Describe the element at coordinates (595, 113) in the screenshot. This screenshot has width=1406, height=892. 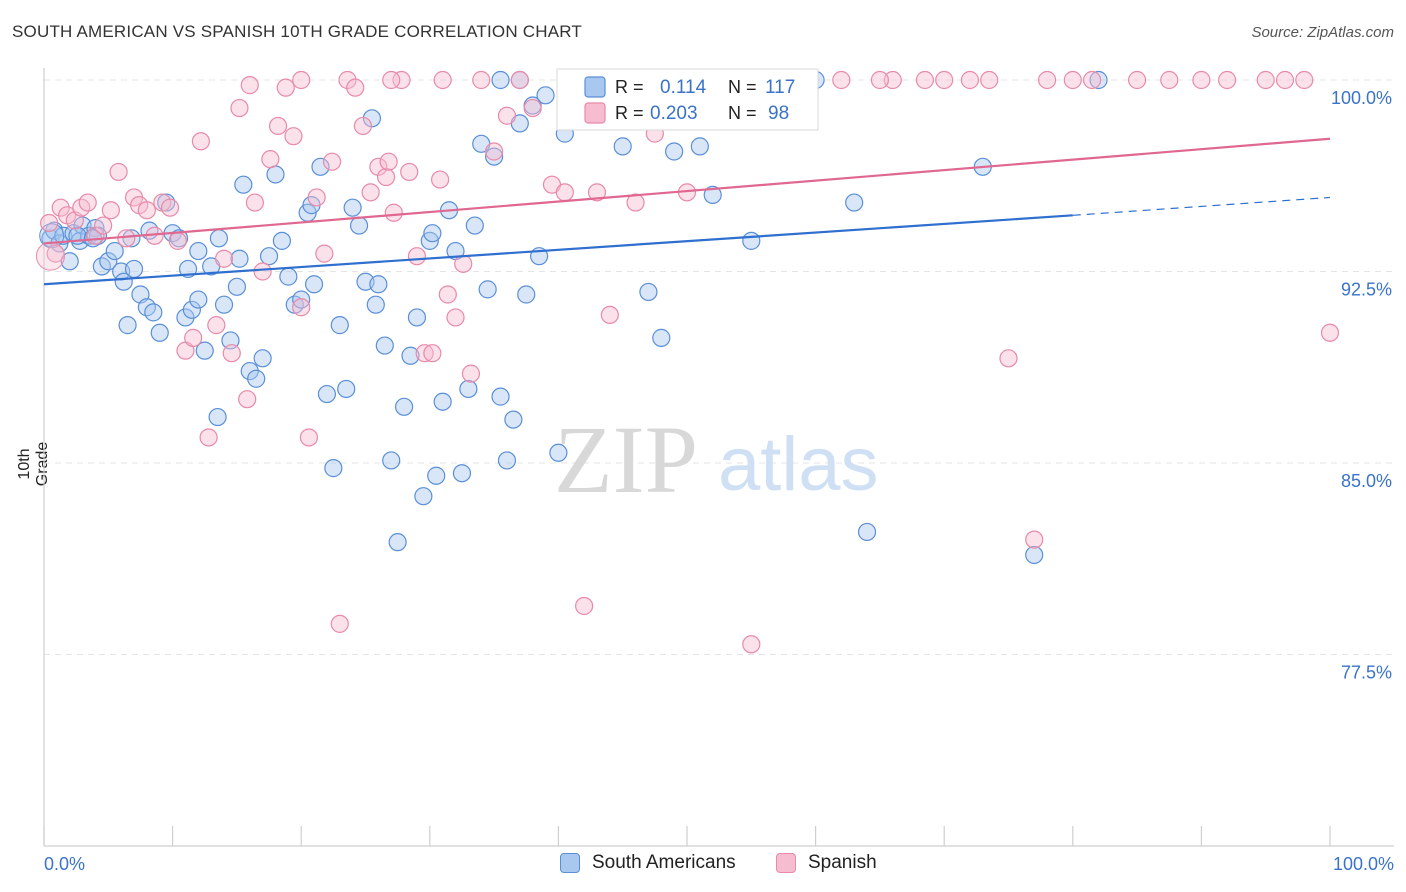
I see `legend-swatch-pink` at that location.